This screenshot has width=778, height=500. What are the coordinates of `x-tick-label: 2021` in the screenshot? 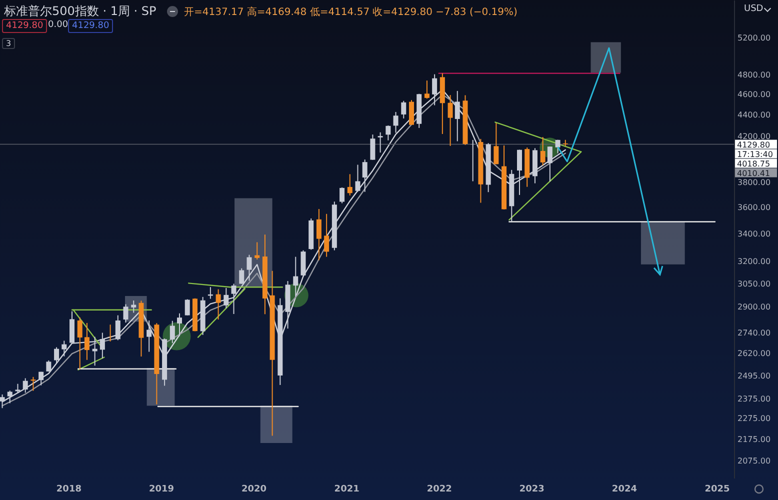 It's located at (347, 489).